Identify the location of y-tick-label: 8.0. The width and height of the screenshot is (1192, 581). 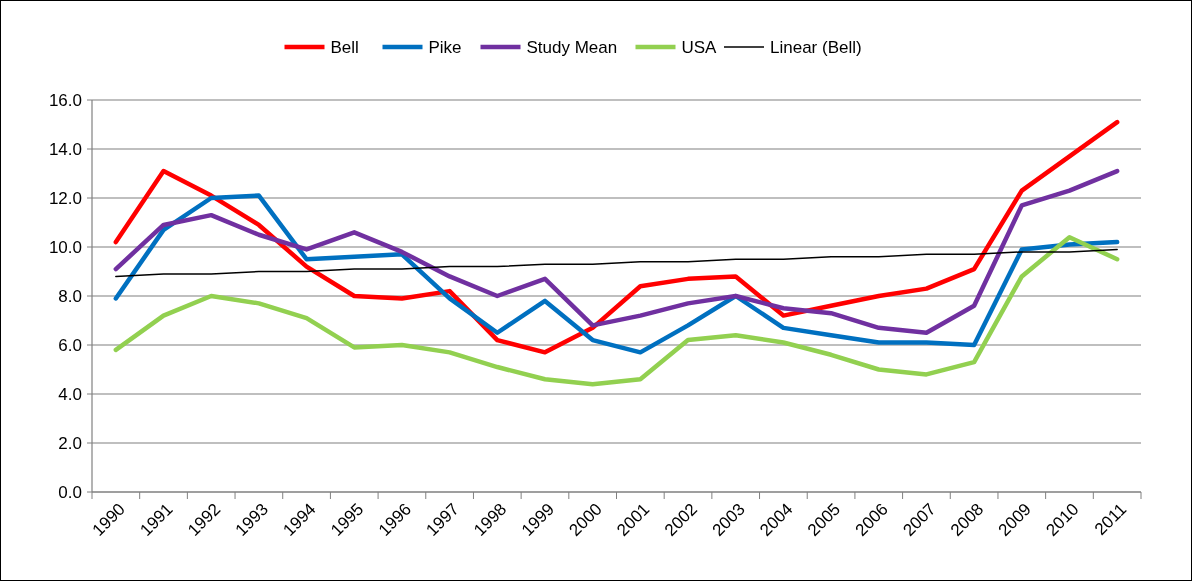
(70, 296).